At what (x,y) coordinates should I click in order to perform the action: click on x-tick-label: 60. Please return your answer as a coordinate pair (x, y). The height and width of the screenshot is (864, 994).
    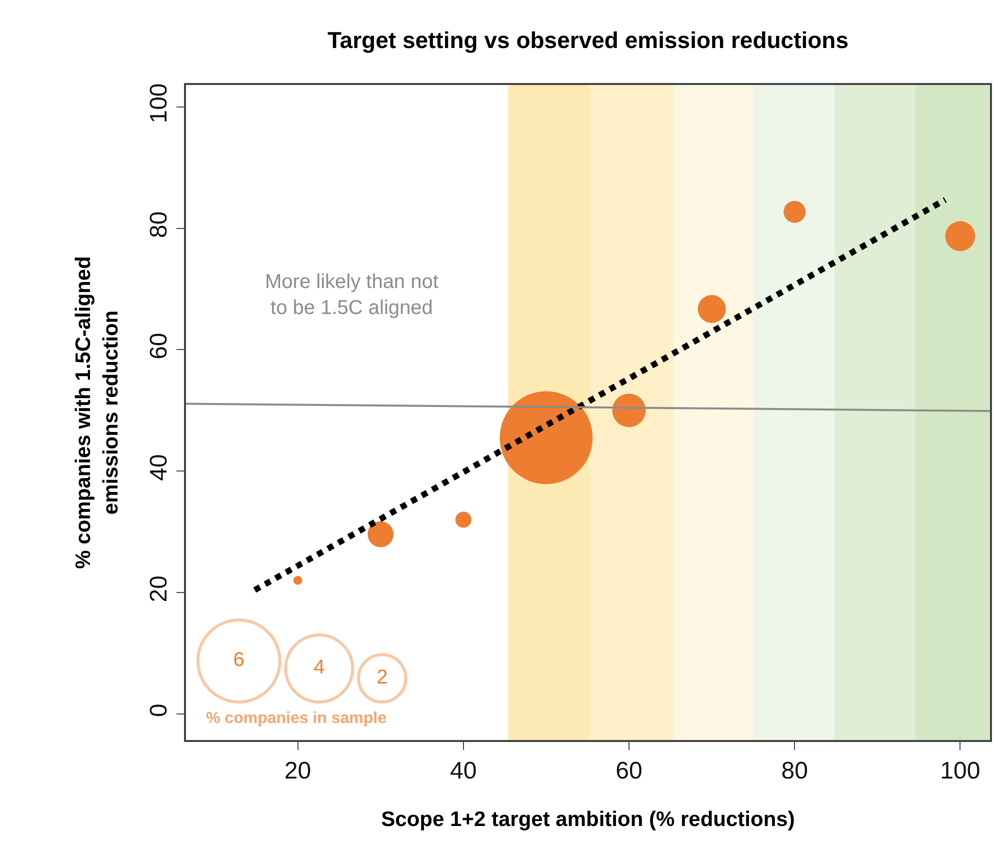
    Looking at the image, I should click on (629, 771).